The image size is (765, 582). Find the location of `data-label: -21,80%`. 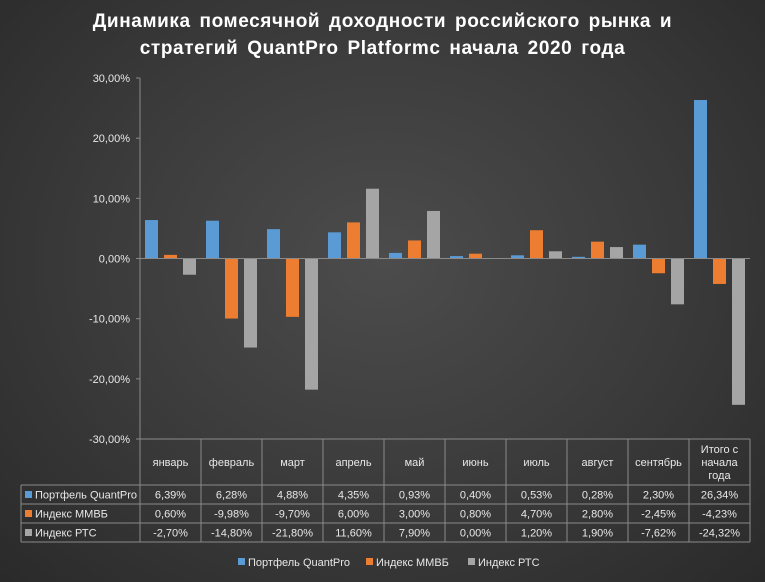

data-label: -21,80% is located at coordinates (292, 534).